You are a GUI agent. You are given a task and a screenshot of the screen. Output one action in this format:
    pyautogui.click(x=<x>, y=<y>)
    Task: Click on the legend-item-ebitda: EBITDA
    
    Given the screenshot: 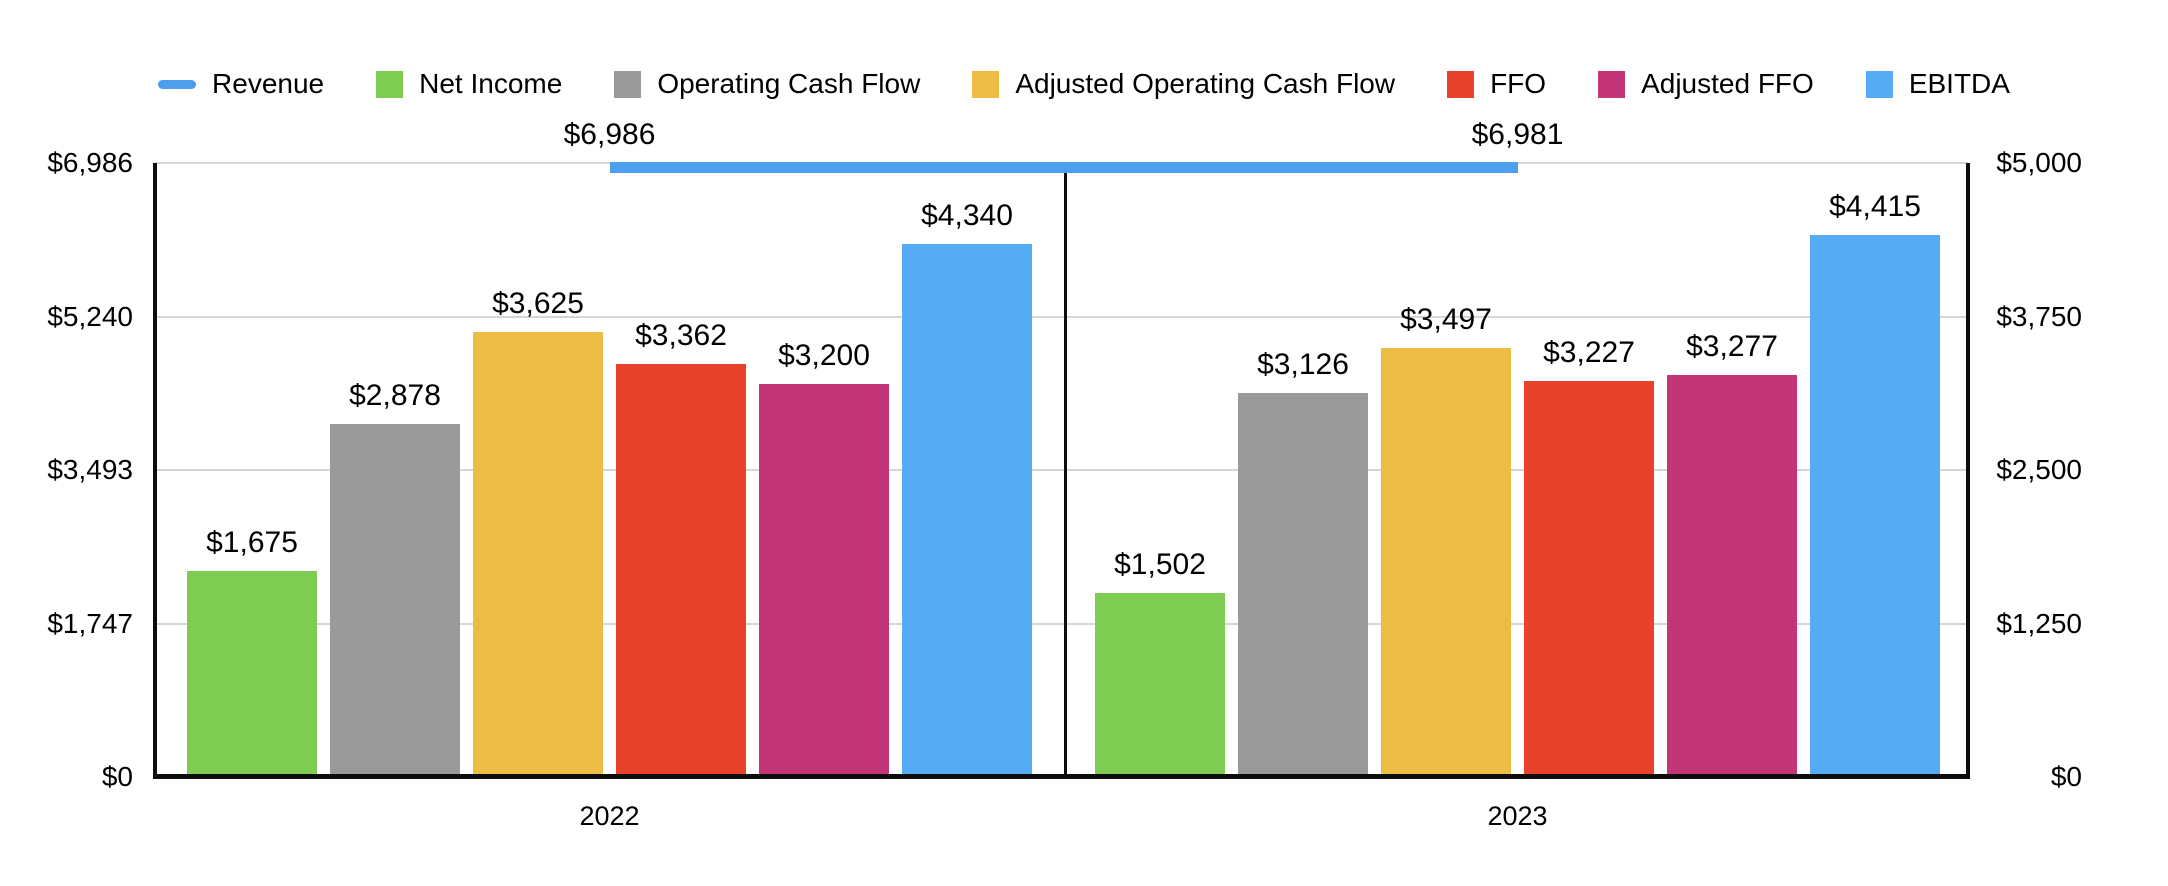 What is the action you would take?
    pyautogui.click(x=1937, y=84)
    